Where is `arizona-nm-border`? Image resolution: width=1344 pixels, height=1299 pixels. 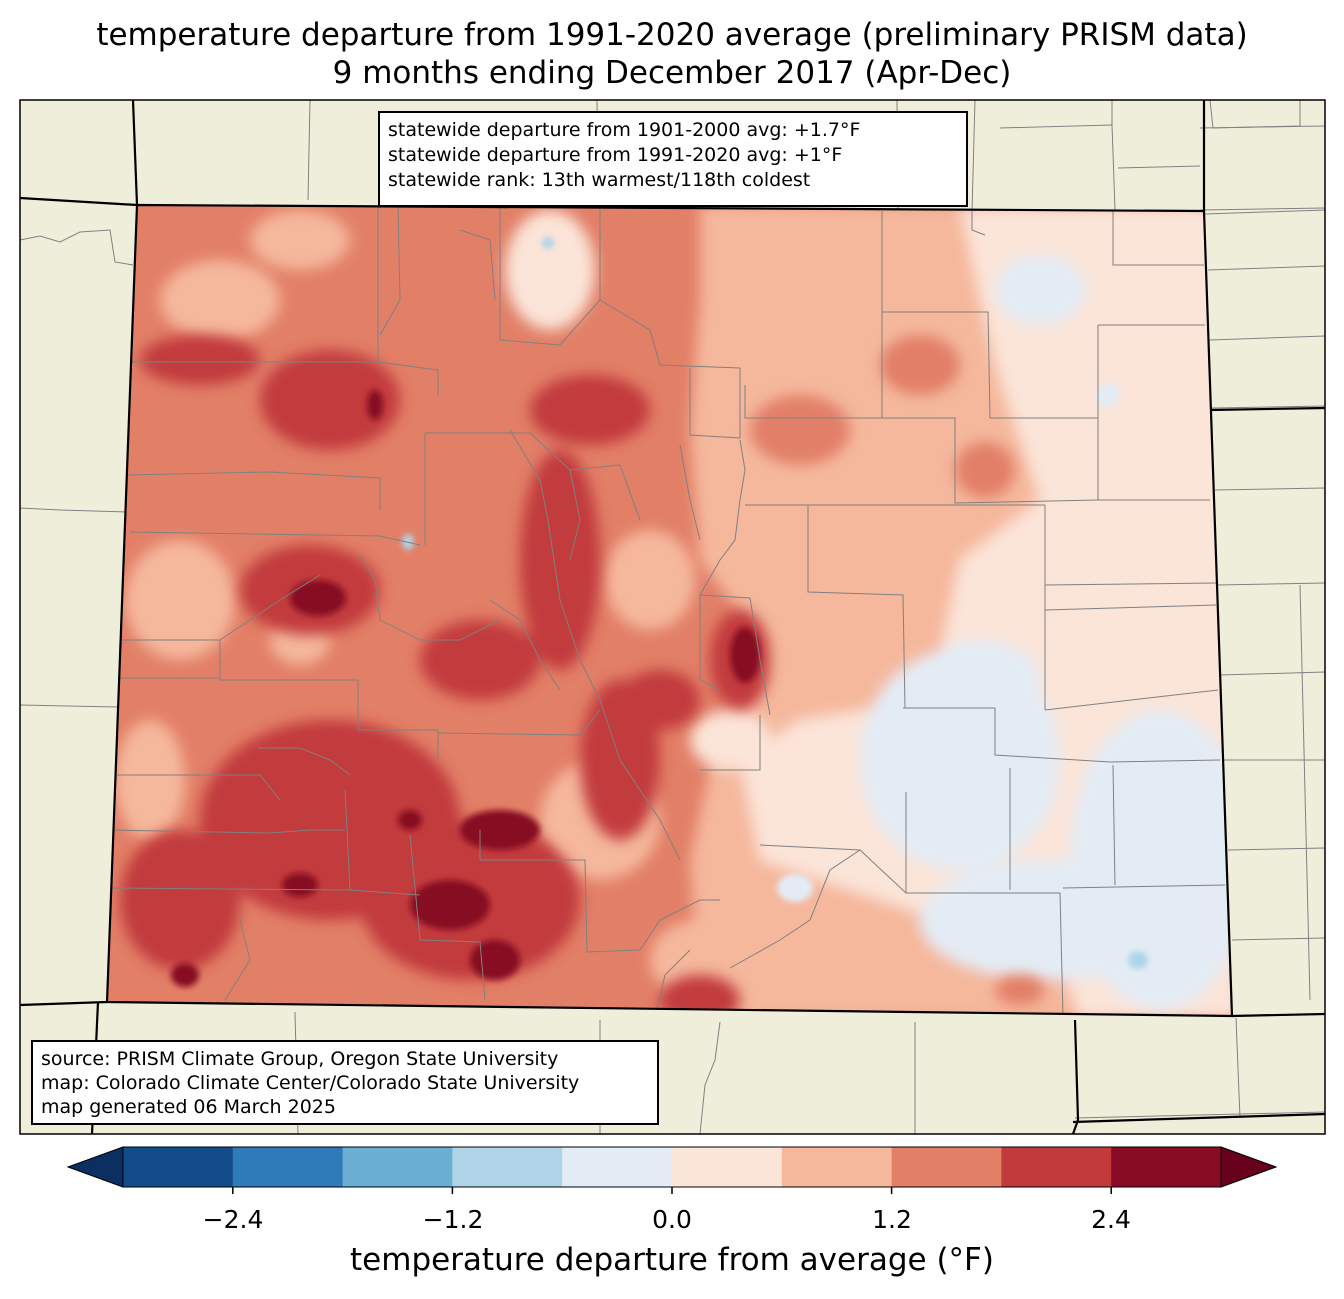
arizona-nm-border is located at coordinates (63, 1003).